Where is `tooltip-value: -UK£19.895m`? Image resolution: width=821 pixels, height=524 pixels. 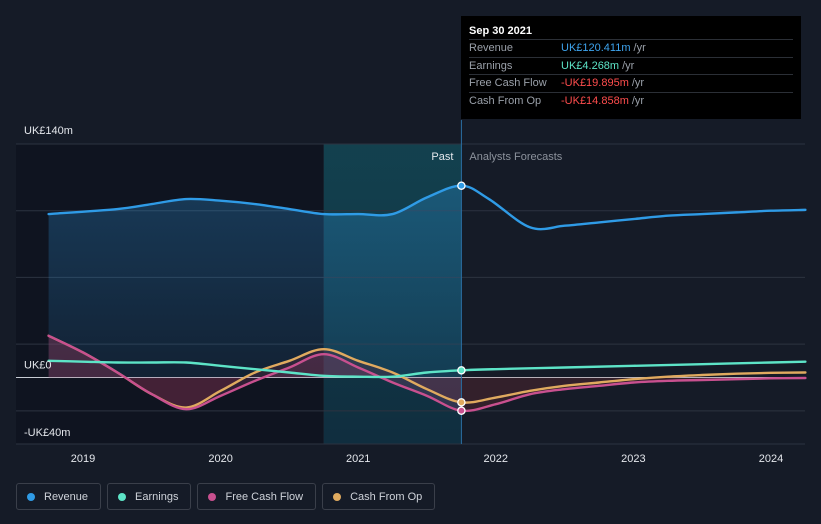 tooltip-value: -UK£19.895m is located at coordinates (595, 83).